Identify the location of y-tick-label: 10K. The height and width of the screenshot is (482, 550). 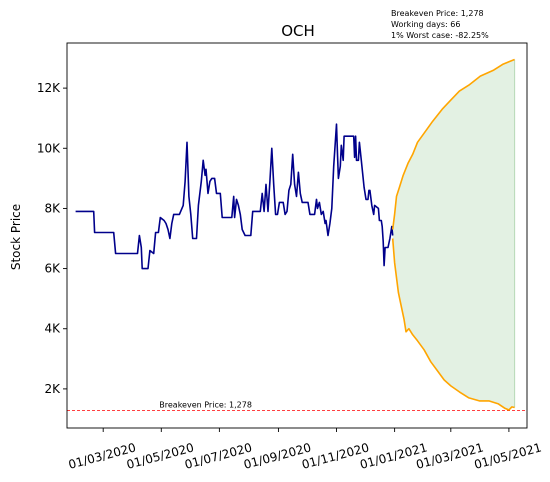
(49, 148).